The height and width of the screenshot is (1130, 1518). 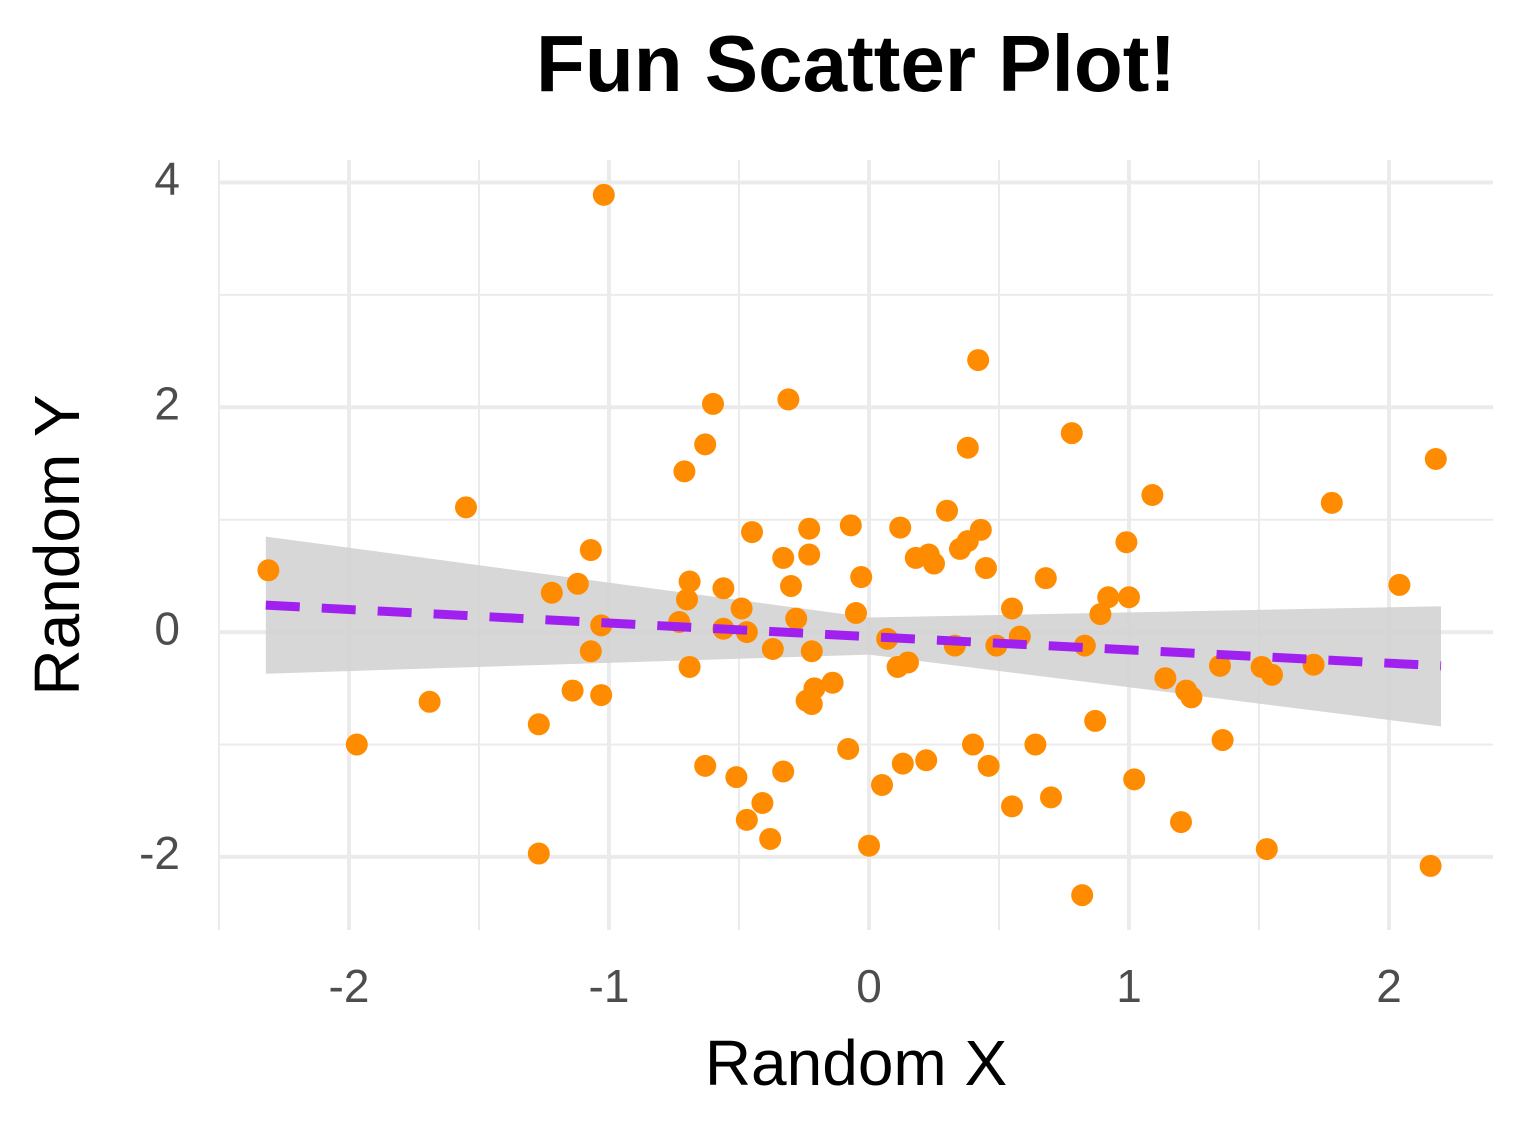 I want to click on y-tick-label: -2, so click(x=159, y=853).